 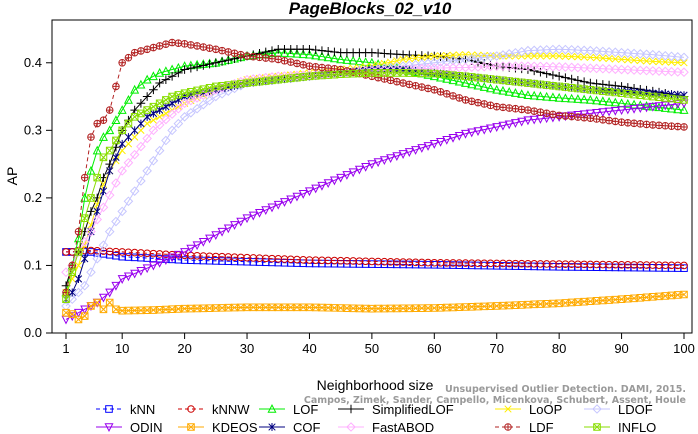 What do you see at coordinates (524, 427) in the screenshot?
I see `legend-item-ldf: LDF` at bounding box center [524, 427].